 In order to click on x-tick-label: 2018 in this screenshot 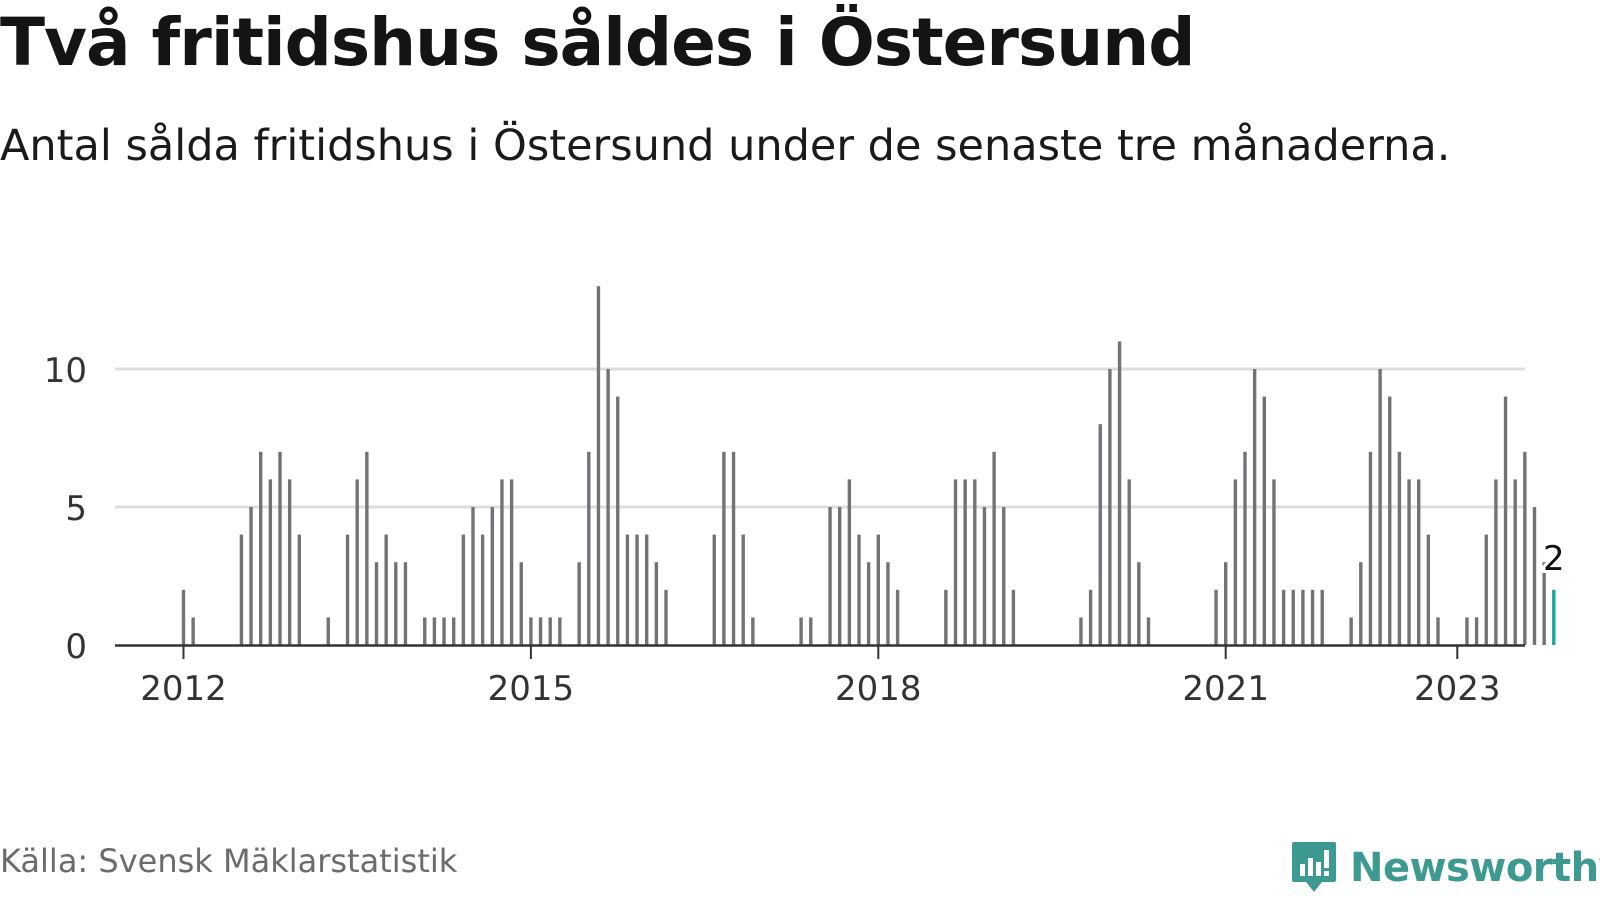, I will do `click(878, 689)`.